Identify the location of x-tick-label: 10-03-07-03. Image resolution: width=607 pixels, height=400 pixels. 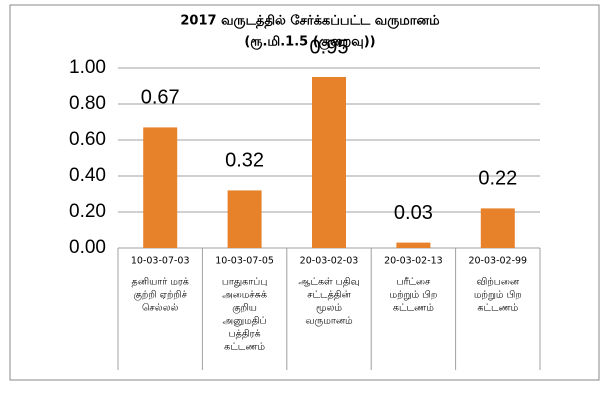
(160, 261).